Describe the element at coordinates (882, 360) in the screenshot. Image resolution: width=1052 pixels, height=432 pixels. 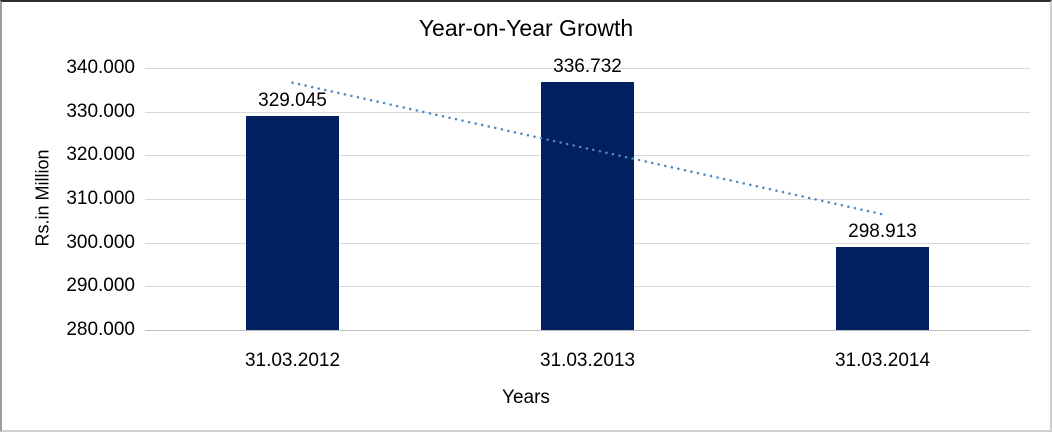
I see `x-tick-label: 31.03.2014` at that location.